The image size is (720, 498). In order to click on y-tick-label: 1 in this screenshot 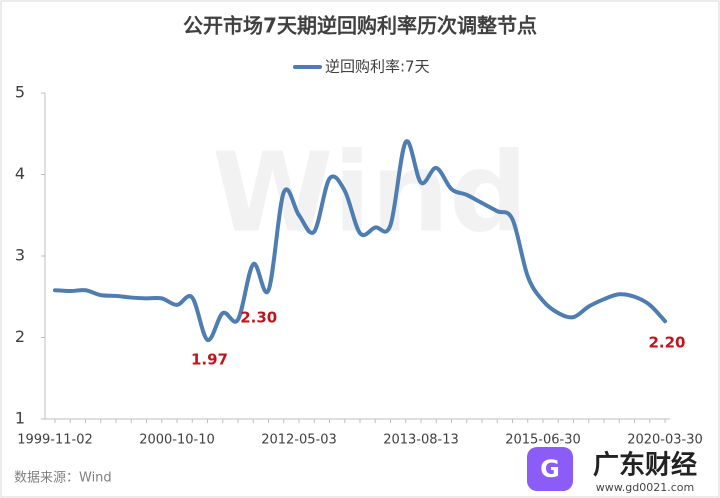, I will do `click(20, 418)`.